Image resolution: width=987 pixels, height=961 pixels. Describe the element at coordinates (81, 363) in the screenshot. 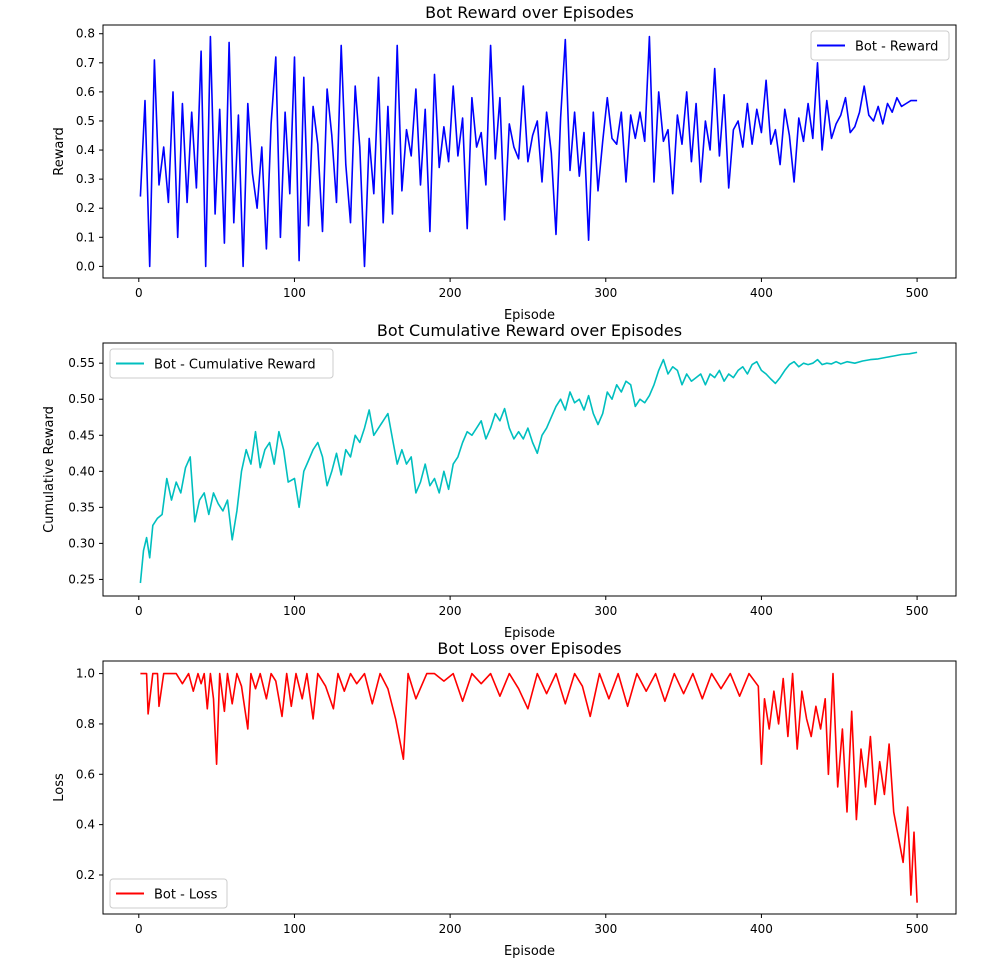

I see `y-tick-label: 0.55` at that location.